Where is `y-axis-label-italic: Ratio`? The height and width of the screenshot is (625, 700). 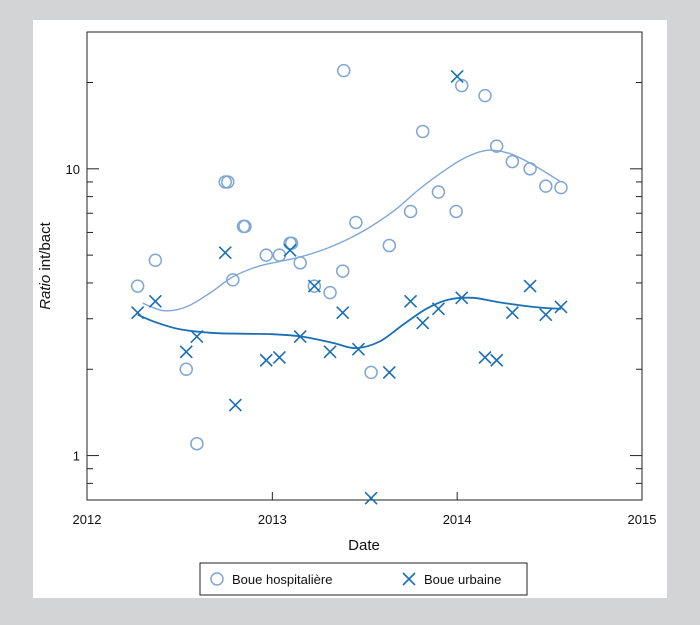
y-axis-label-italic: Ratio is located at coordinates (45, 292).